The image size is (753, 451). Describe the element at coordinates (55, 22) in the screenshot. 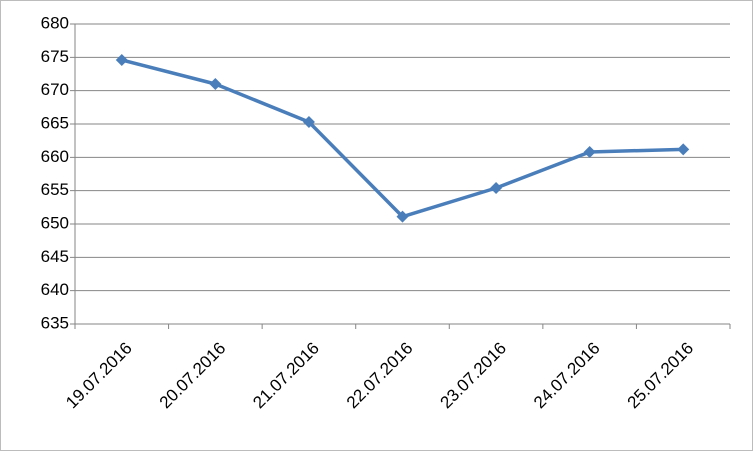

I see `y-tick-label: 680` at that location.